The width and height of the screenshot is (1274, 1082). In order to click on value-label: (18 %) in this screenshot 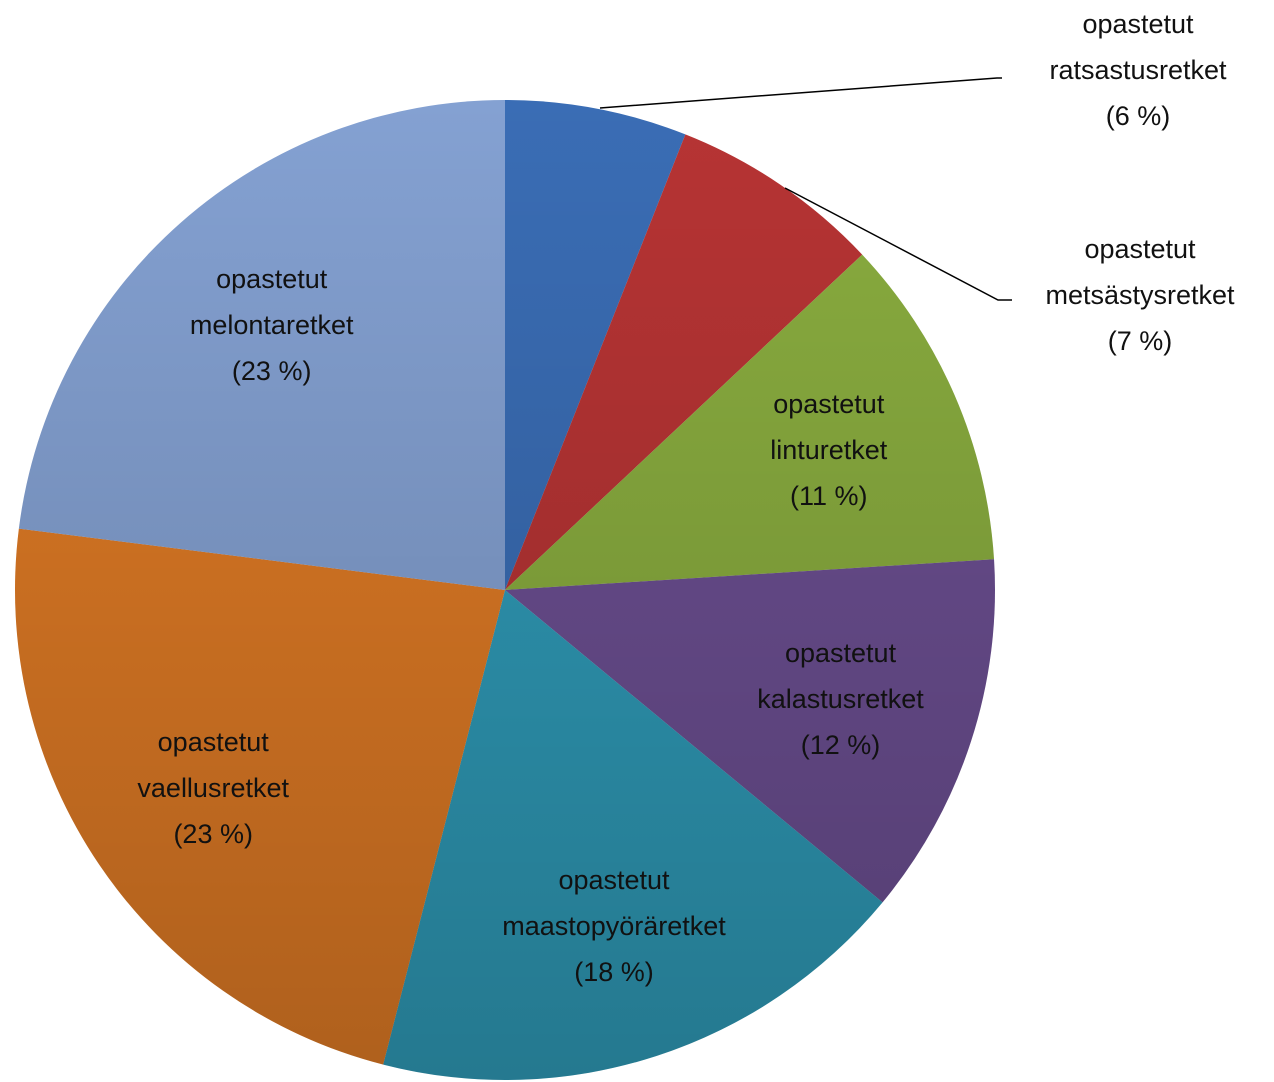, I will do `click(614, 971)`.